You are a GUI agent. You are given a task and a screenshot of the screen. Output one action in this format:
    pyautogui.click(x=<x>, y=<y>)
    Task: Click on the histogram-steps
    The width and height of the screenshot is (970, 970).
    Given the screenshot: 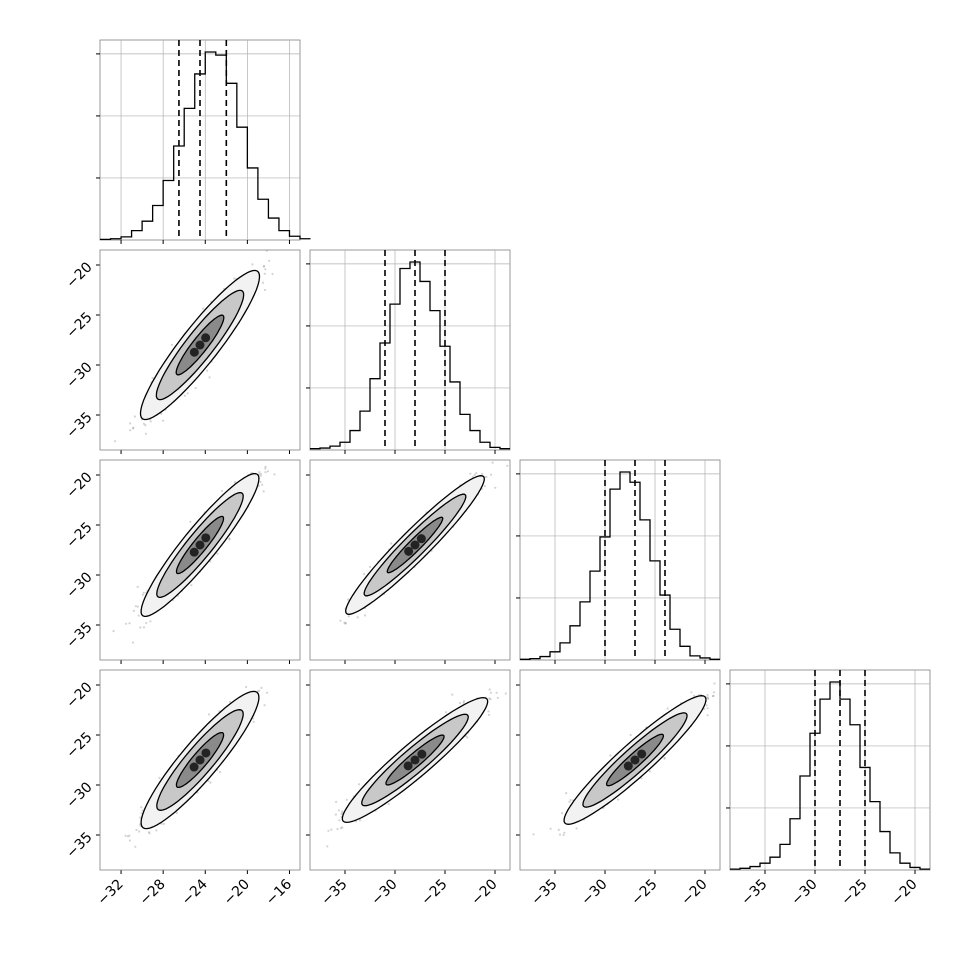 What is the action you would take?
    pyautogui.click(x=620, y=565)
    